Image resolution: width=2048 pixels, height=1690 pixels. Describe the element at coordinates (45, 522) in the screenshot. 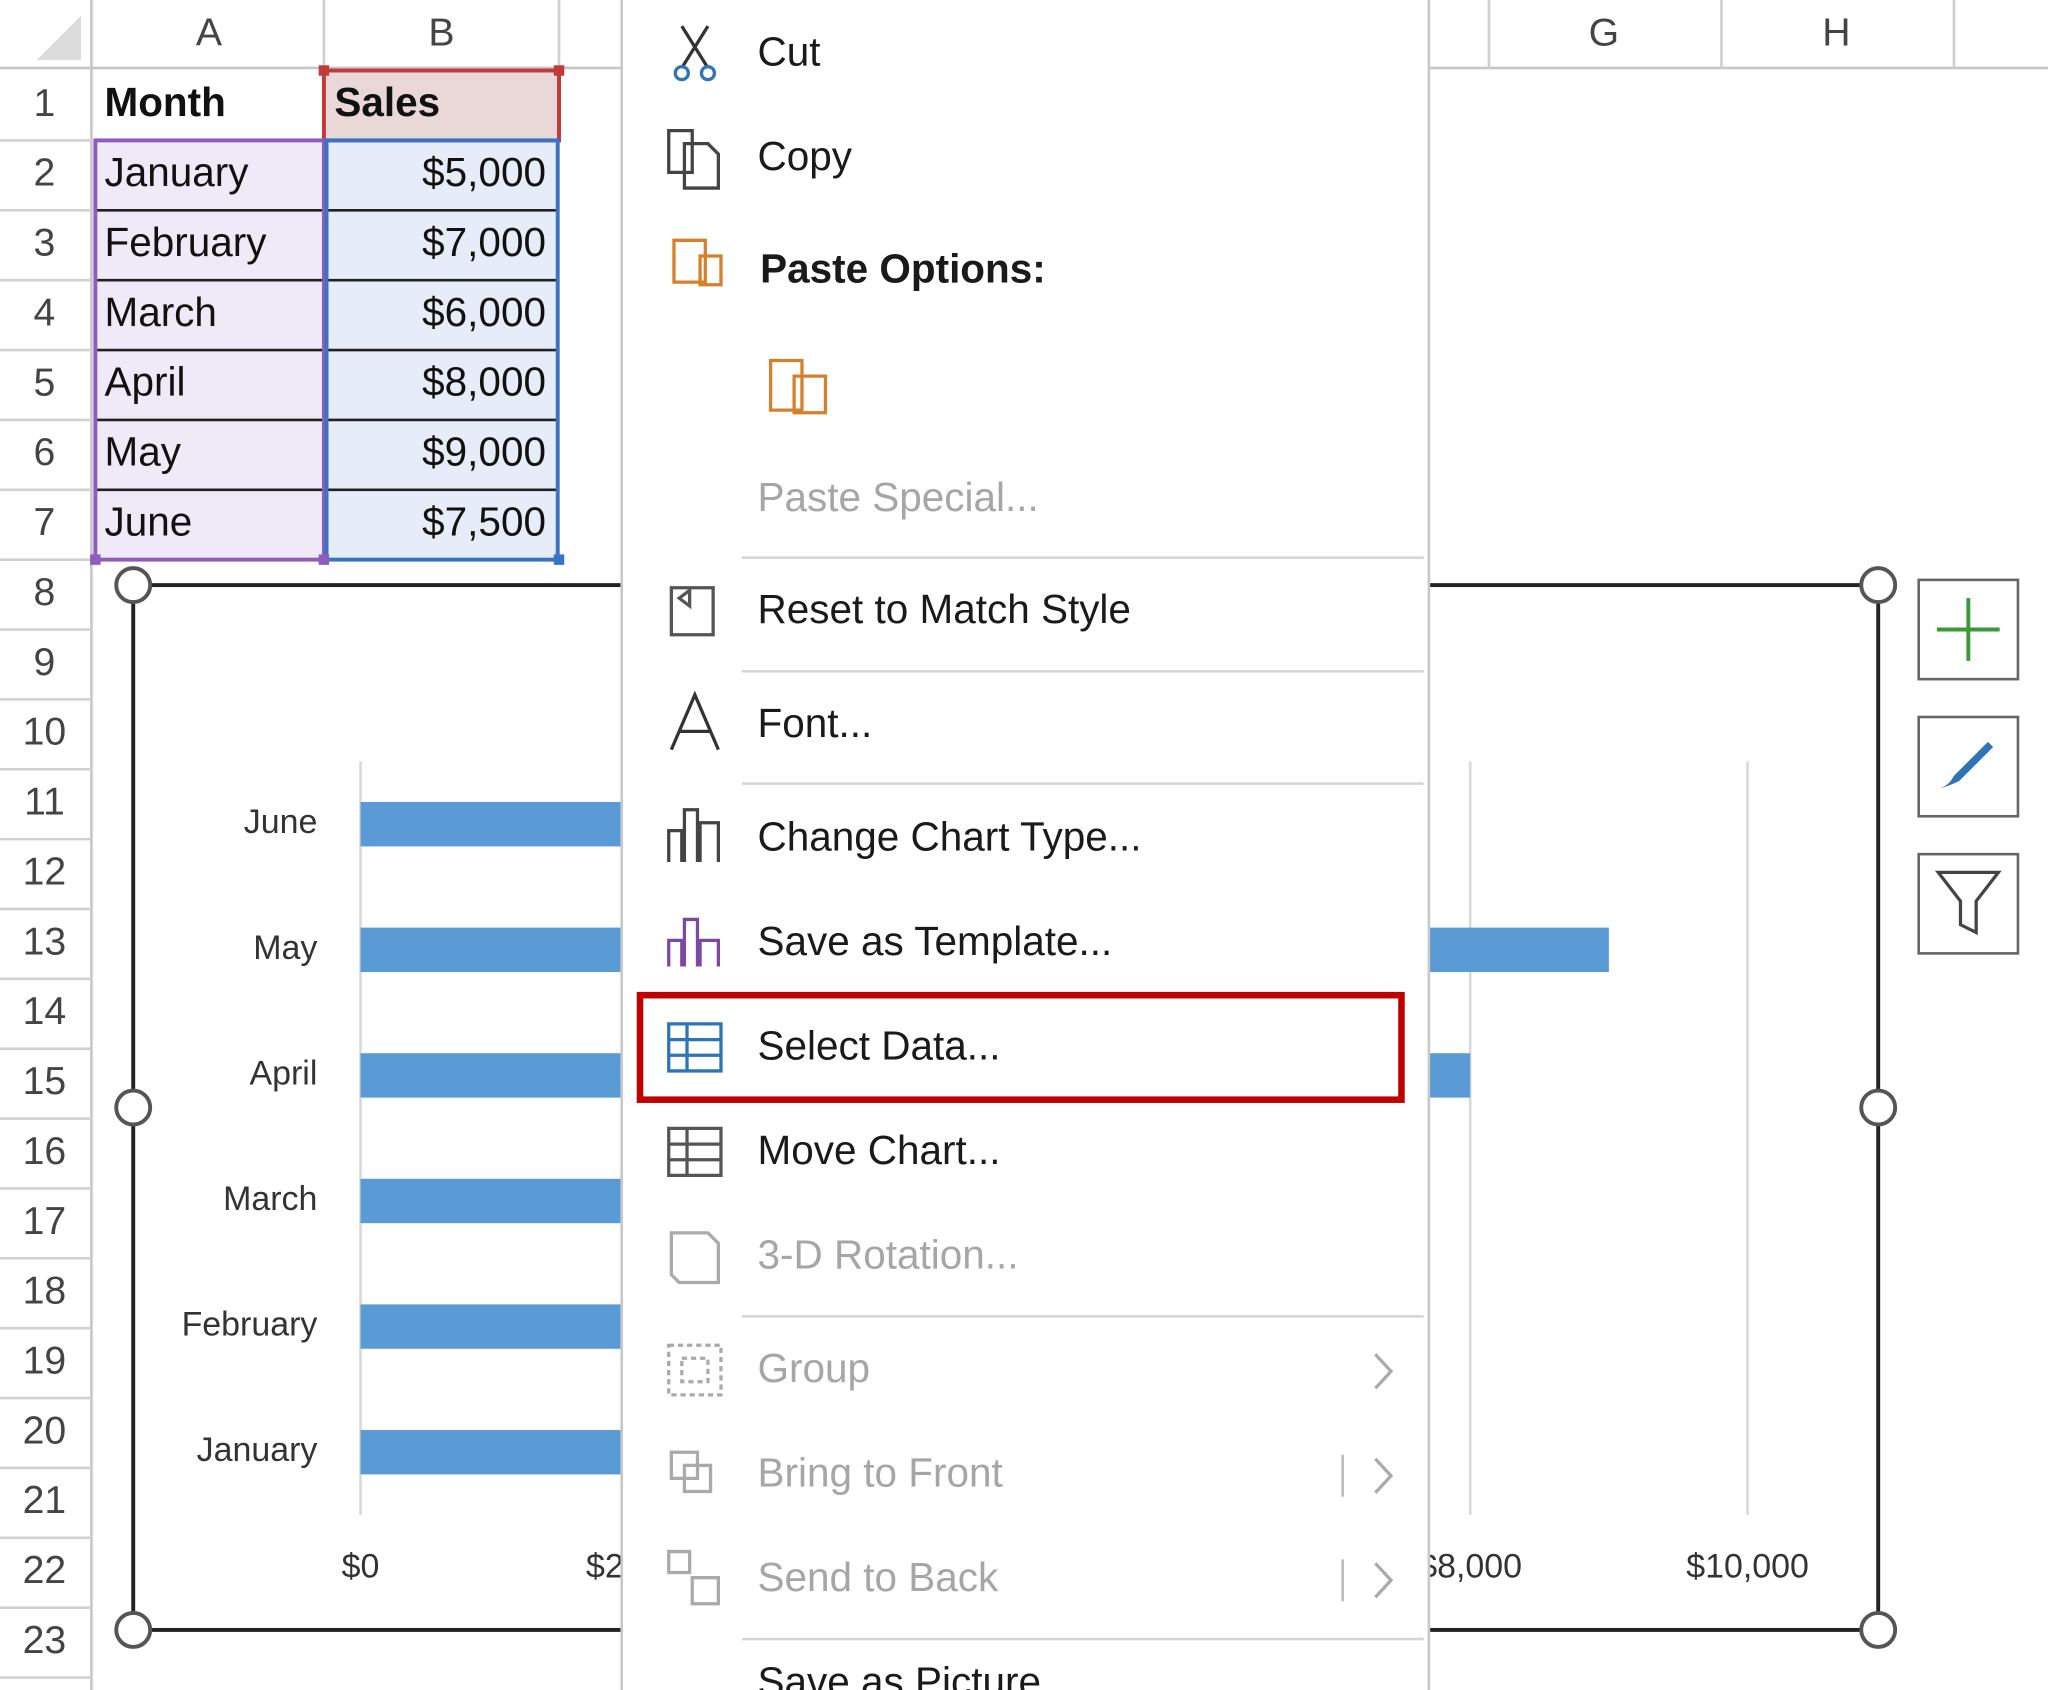

I see `row-header: 7` at that location.